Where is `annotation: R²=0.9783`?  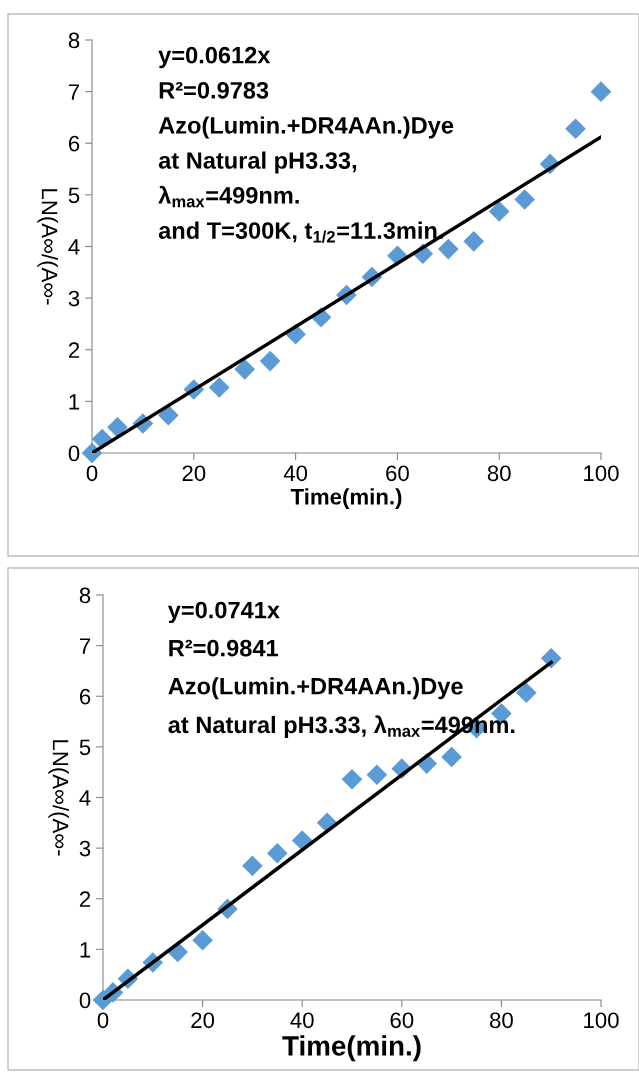 annotation: R²=0.9783 is located at coordinates (214, 90).